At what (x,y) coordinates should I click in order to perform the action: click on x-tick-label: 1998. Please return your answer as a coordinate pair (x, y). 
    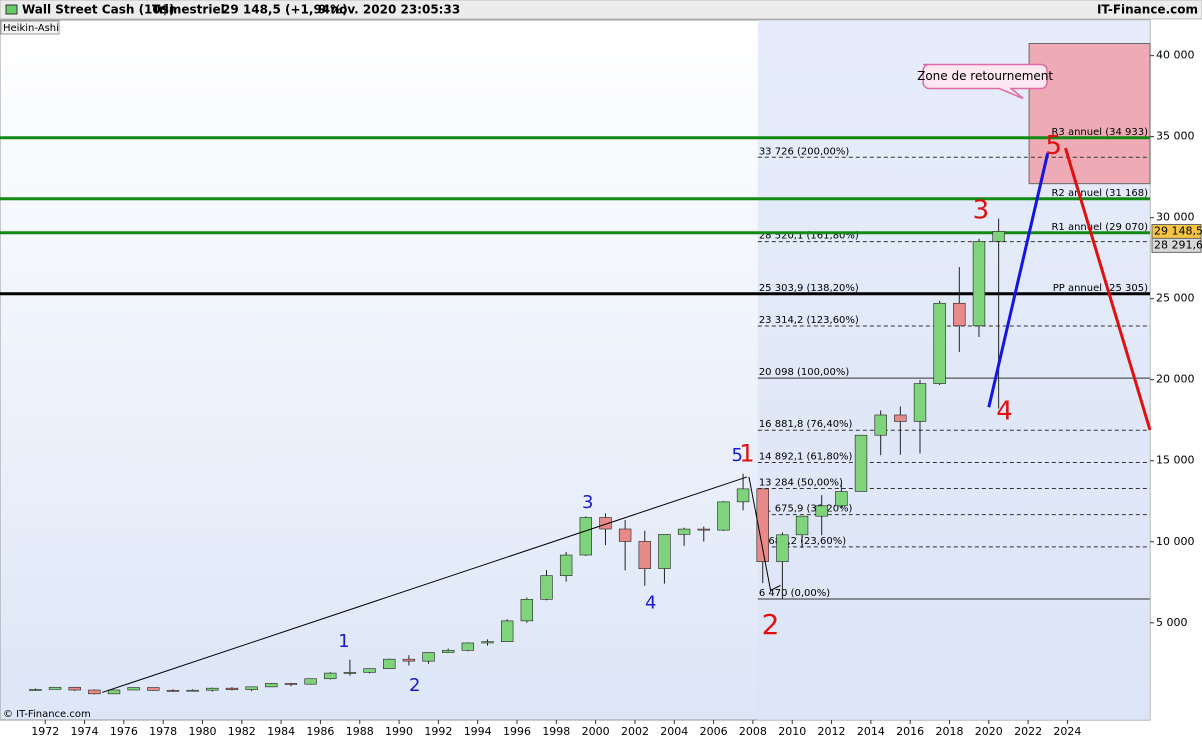
    Looking at the image, I should click on (556, 731).